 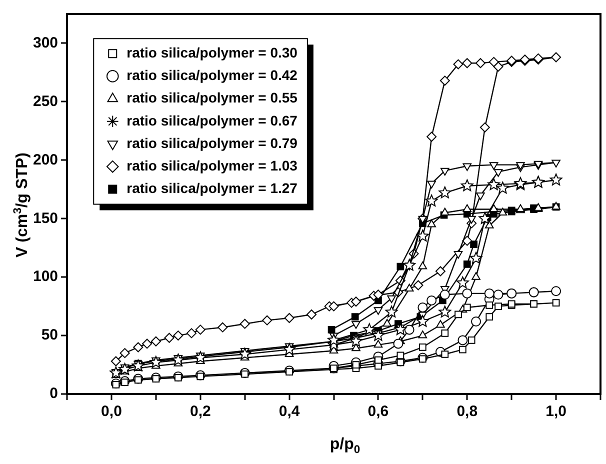 What do you see at coordinates (378, 411) in the screenshot?
I see `x-tick-label: 0,6` at bounding box center [378, 411].